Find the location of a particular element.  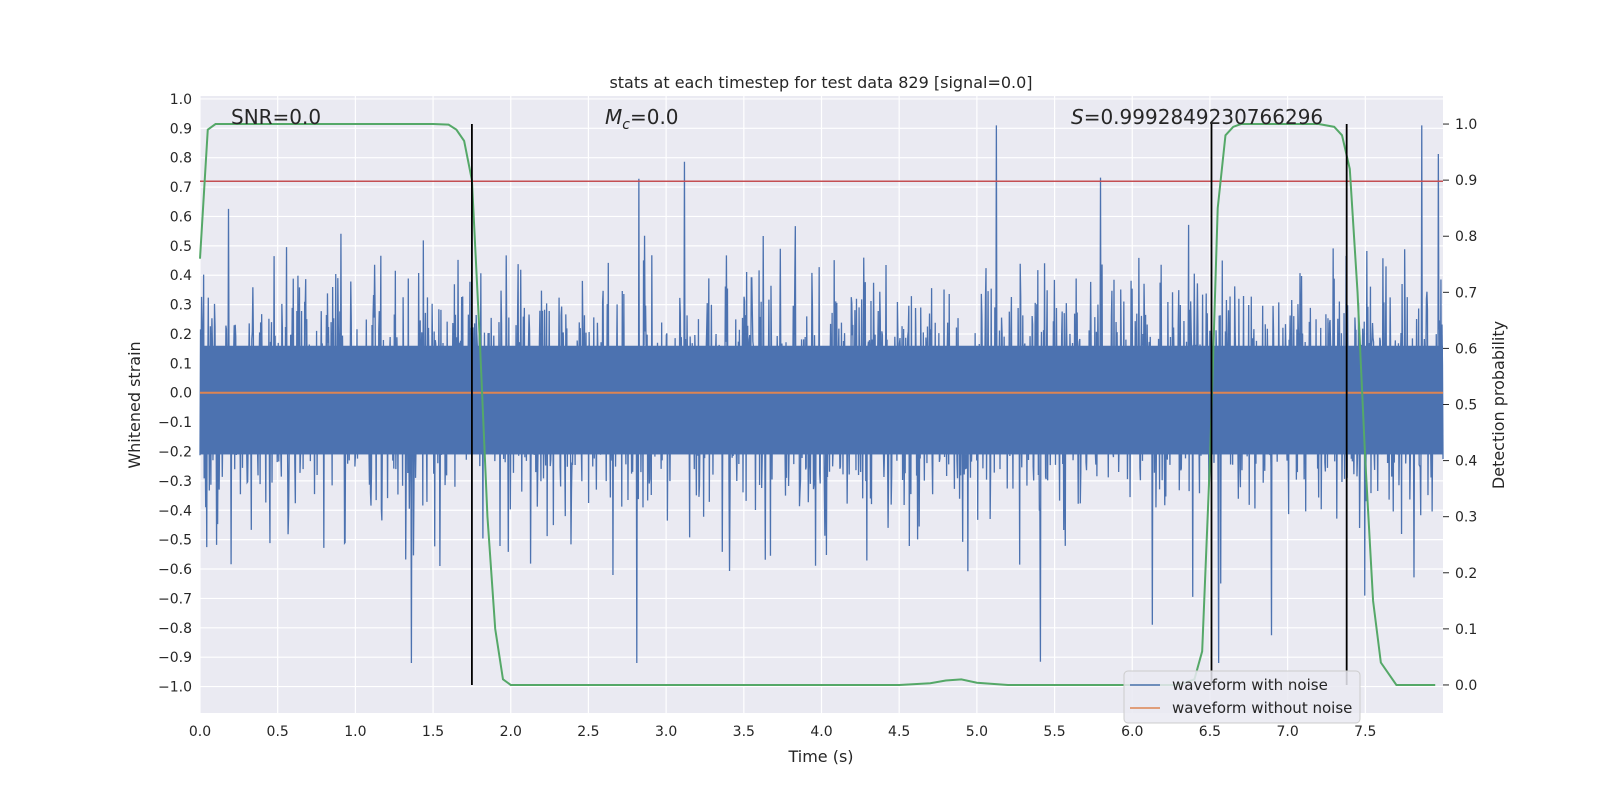

y2-tick-label: 0.8 is located at coordinates (1466, 237).